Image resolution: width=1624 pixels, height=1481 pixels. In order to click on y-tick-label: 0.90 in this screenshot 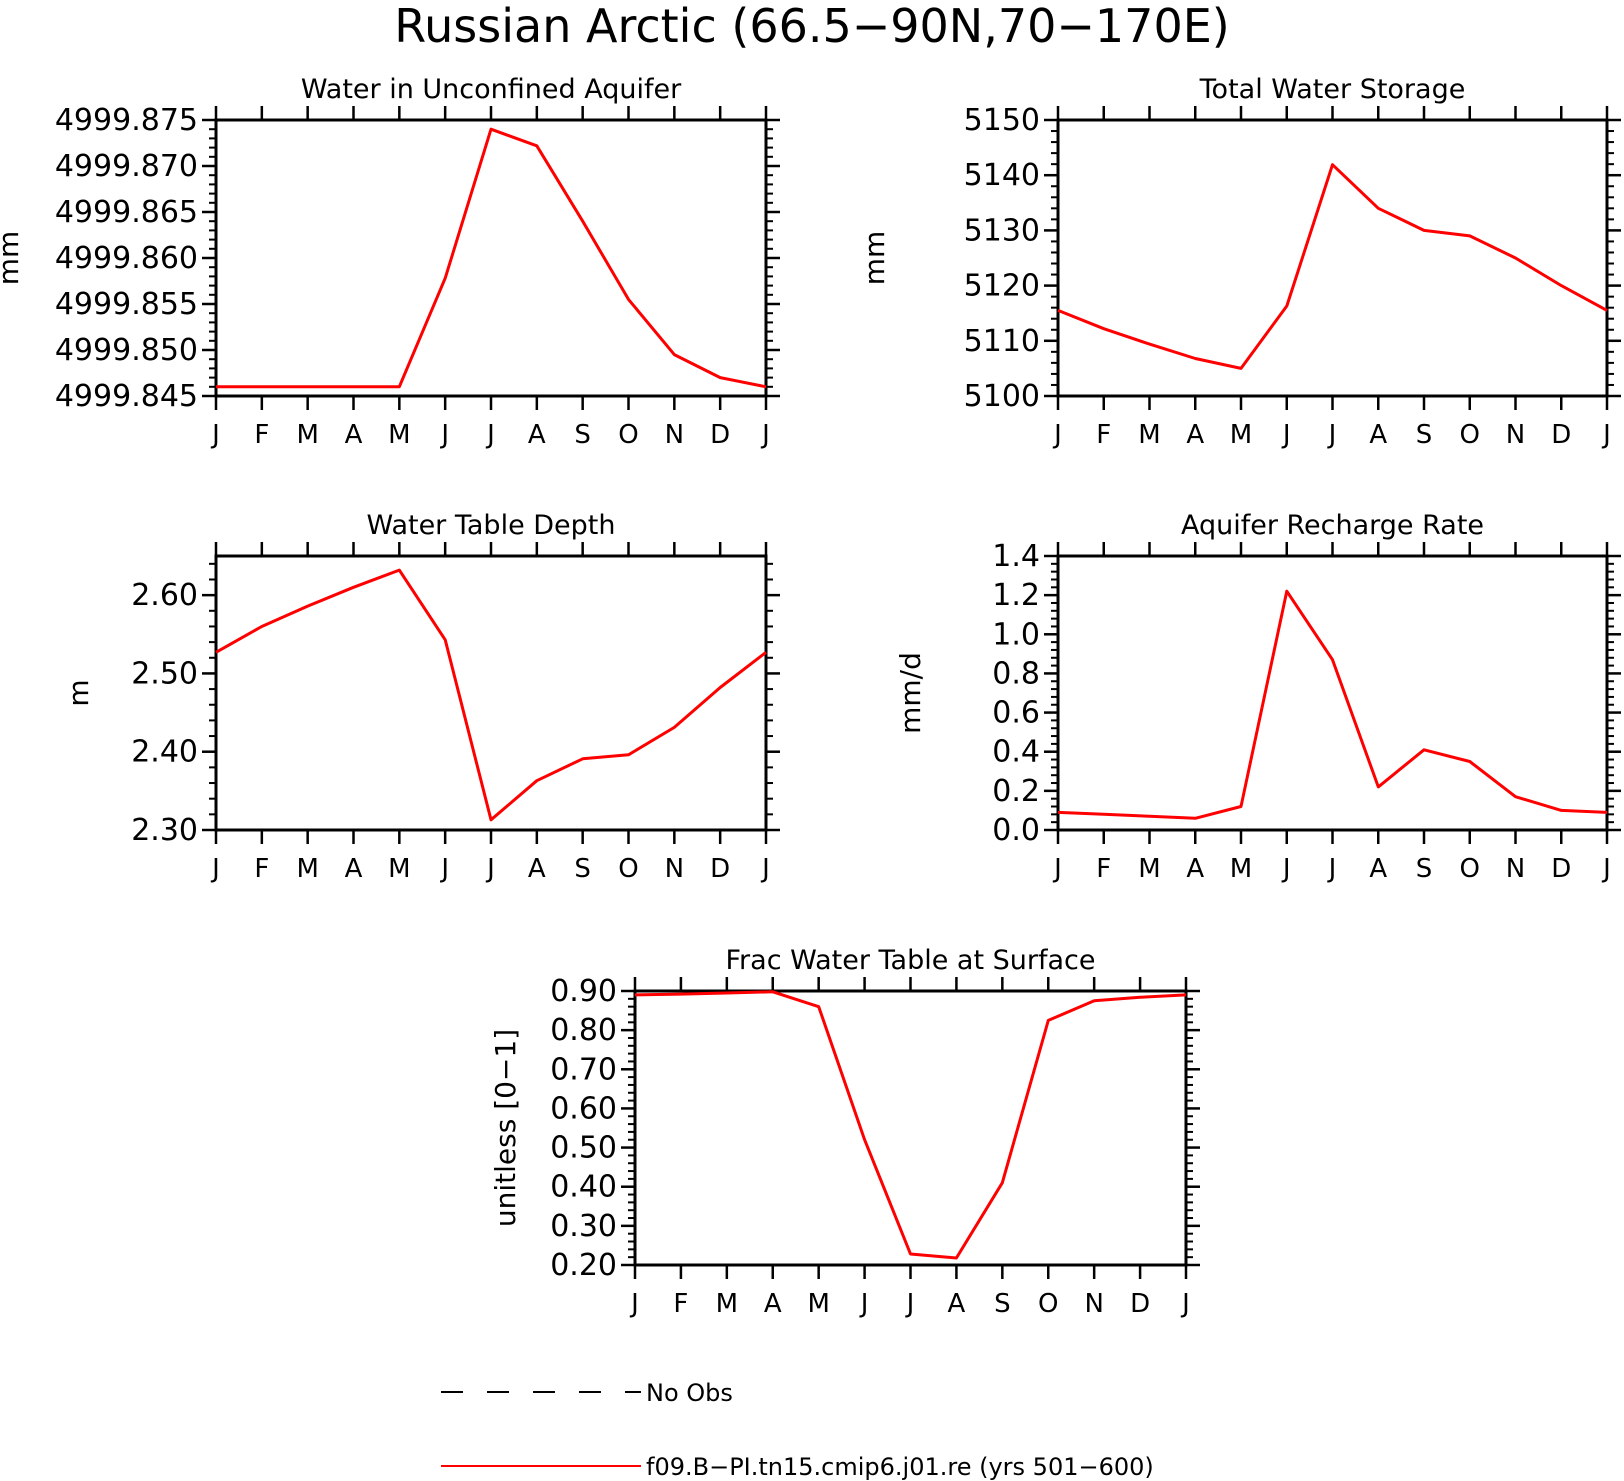, I will do `click(583, 991)`.